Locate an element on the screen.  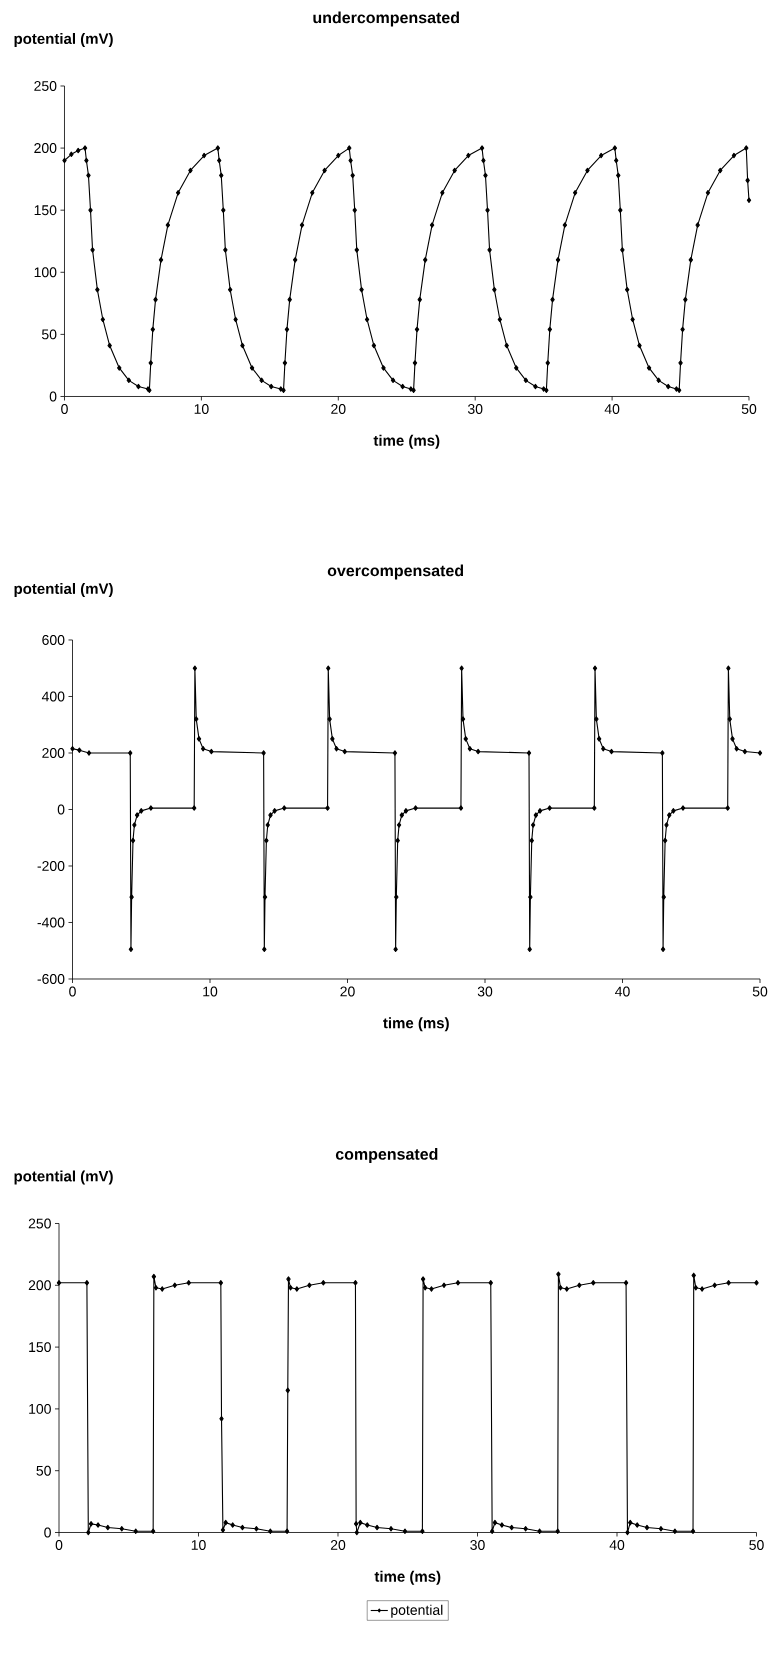
y-tick-label: -400 is located at coordinates (51, 922).